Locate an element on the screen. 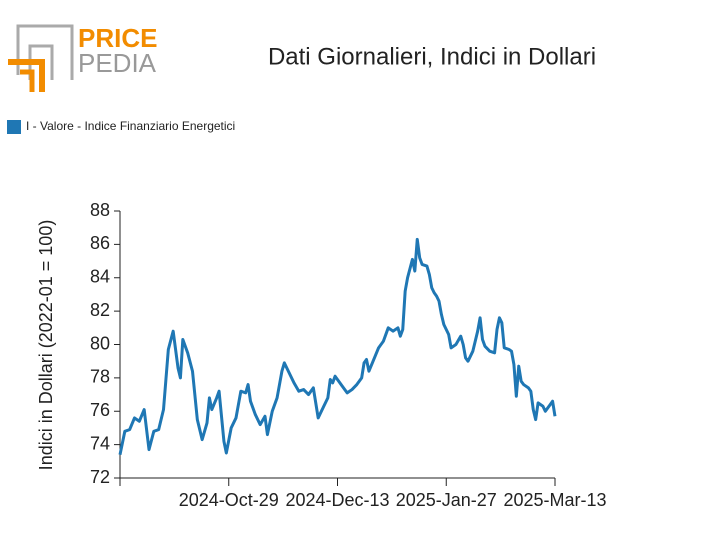  logo: PRICE PEDIA is located at coordinates (82, 57).